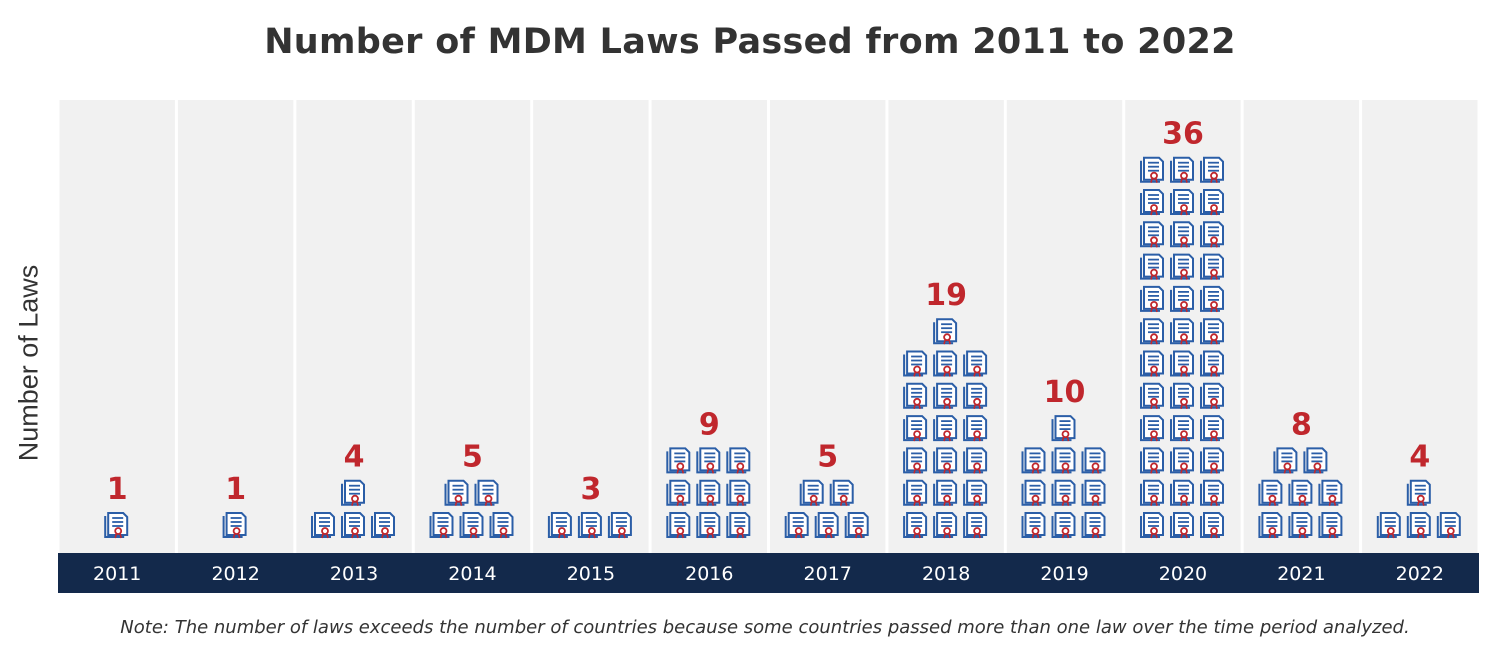 This screenshot has height=657, width=1500. Describe the element at coordinates (235, 574) in the screenshot. I see `x-tick-label-2012: 2012` at that location.